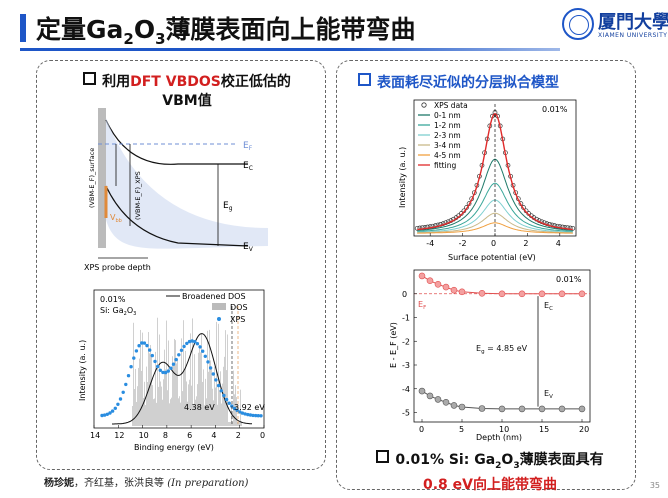 This screenshot has width=668, height=498. I want to click on band-series, so click(502, 342).